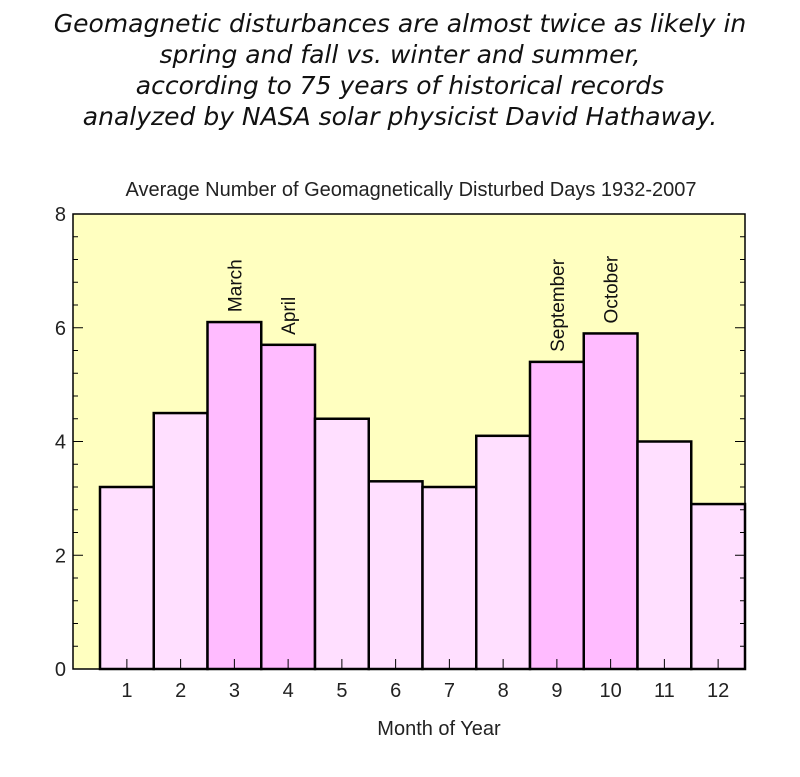 Image resolution: width=800 pixels, height=777 pixels. I want to click on y-tick-label-0: 0, so click(60, 670).